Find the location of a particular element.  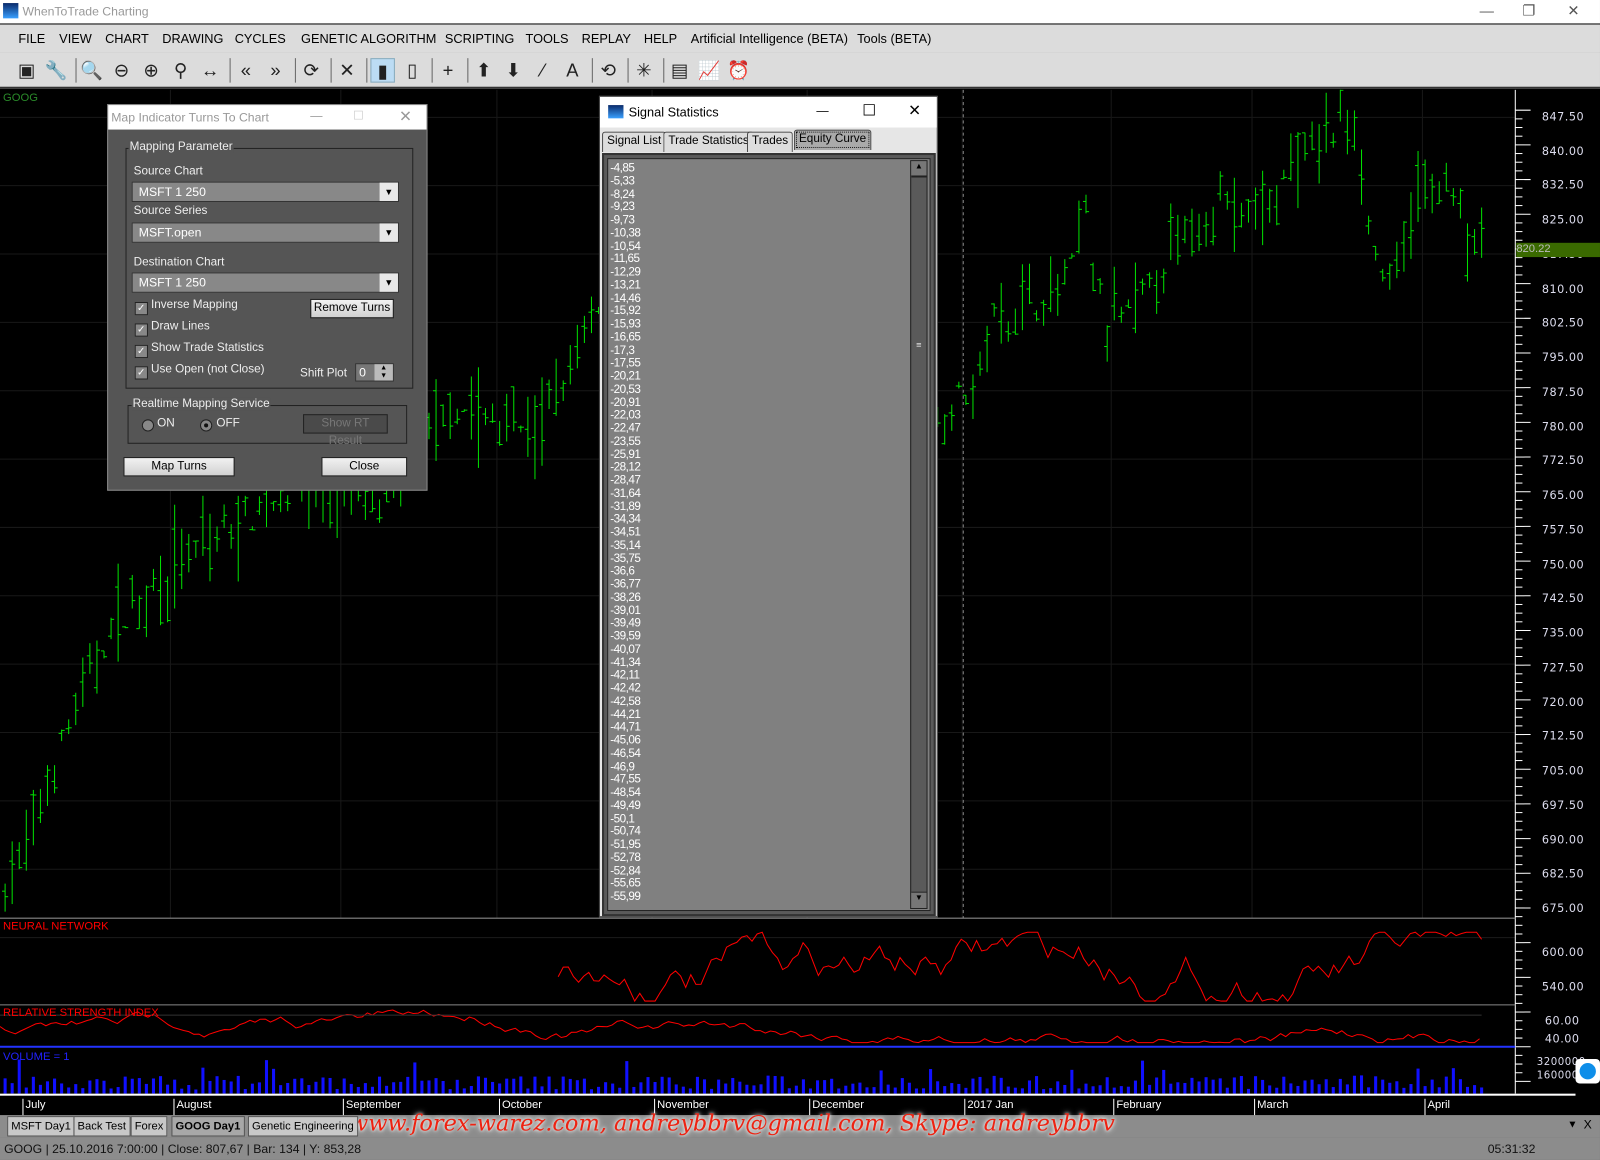

history-icon: ⟲ is located at coordinates (608, 70).